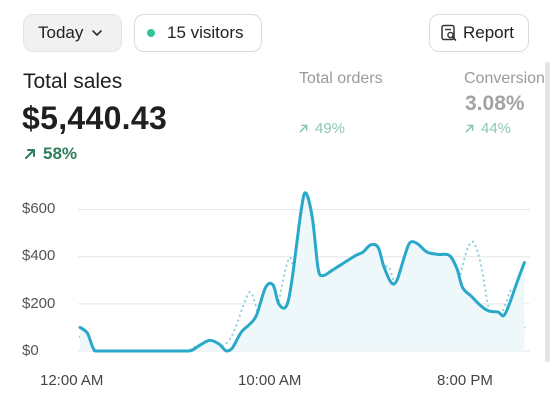 This screenshot has height=411, width=552. What do you see at coordinates (341, 78) in the screenshot?
I see `total-orders-label: Total orders` at bounding box center [341, 78].